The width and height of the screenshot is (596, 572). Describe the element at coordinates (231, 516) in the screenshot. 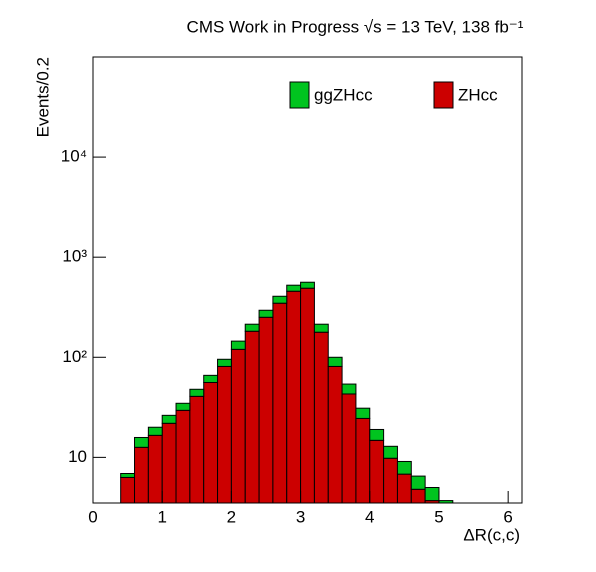

I see `x-tick-label: 2` at that location.